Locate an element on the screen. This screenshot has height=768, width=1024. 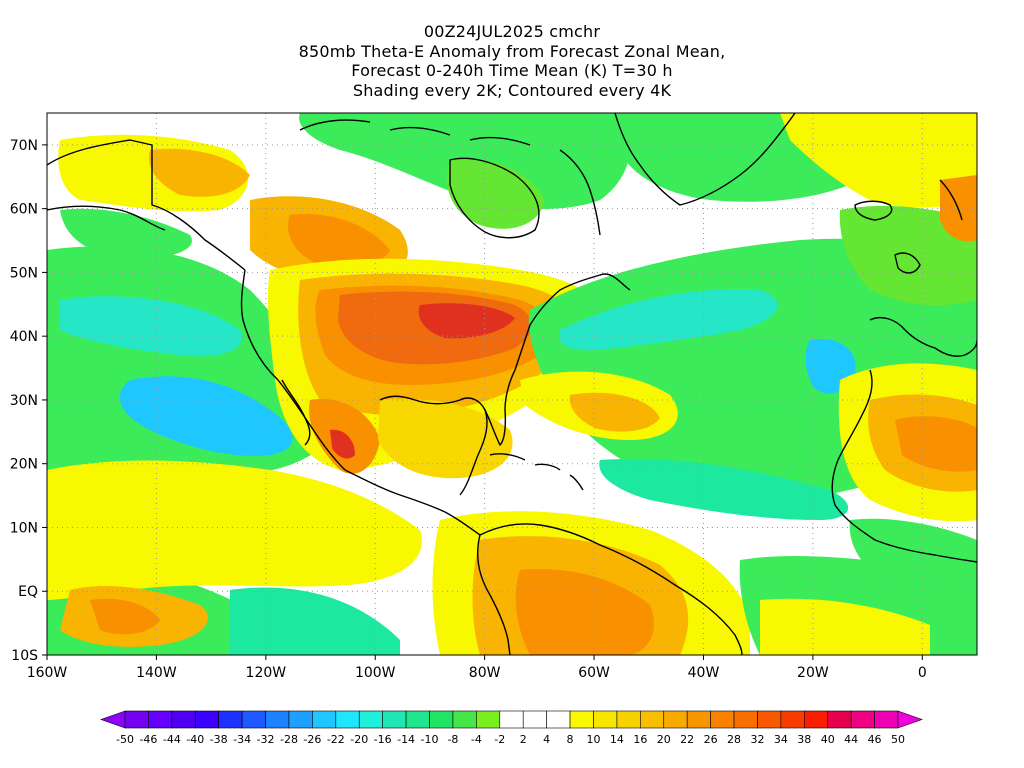
shade-gulf-yellow is located at coordinates (445, 438).